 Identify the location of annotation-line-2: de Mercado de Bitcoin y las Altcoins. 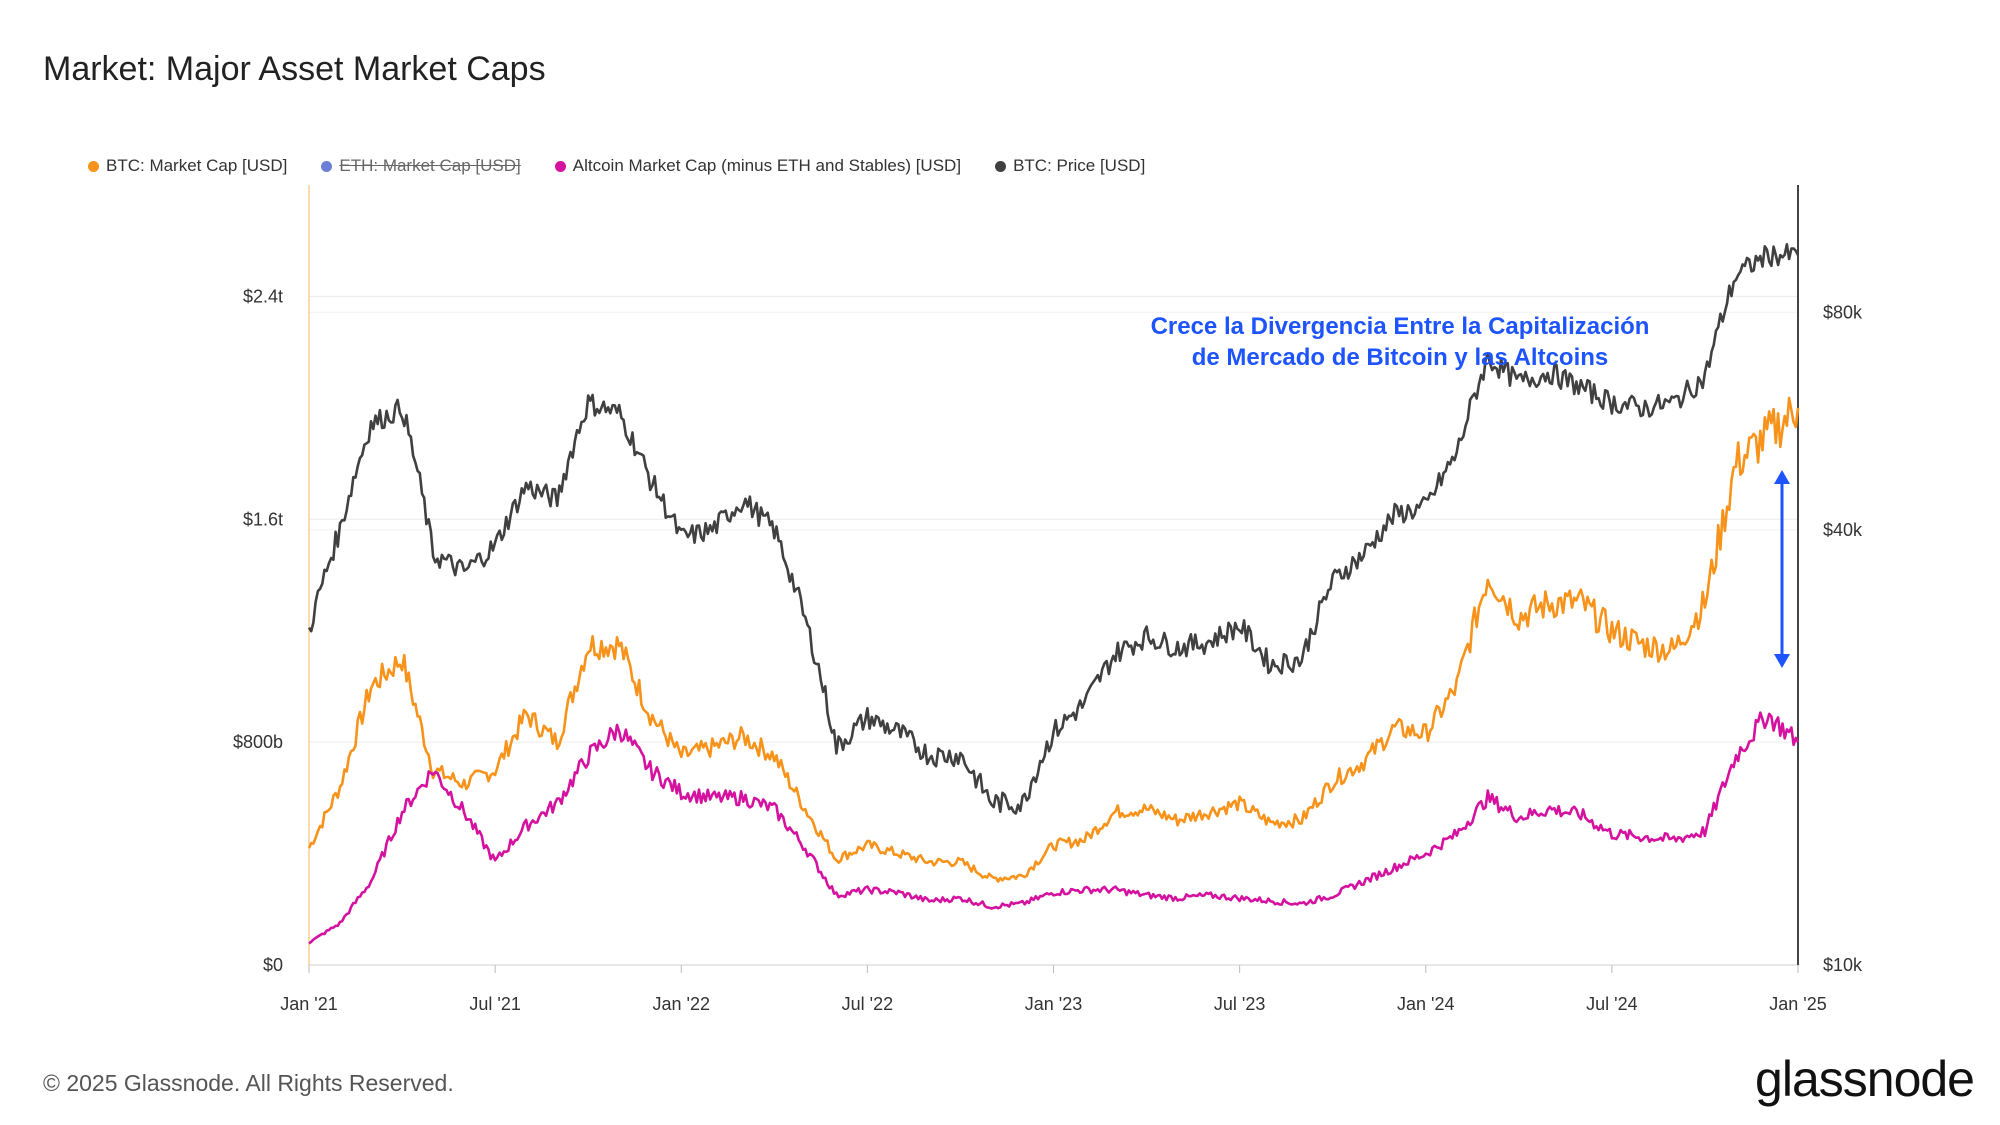
(1400, 357).